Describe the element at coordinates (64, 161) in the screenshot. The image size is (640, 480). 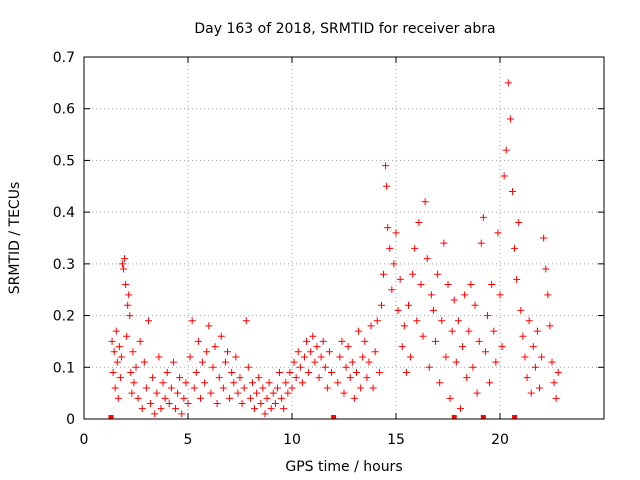
I see `y-tick-label: 0.5` at that location.